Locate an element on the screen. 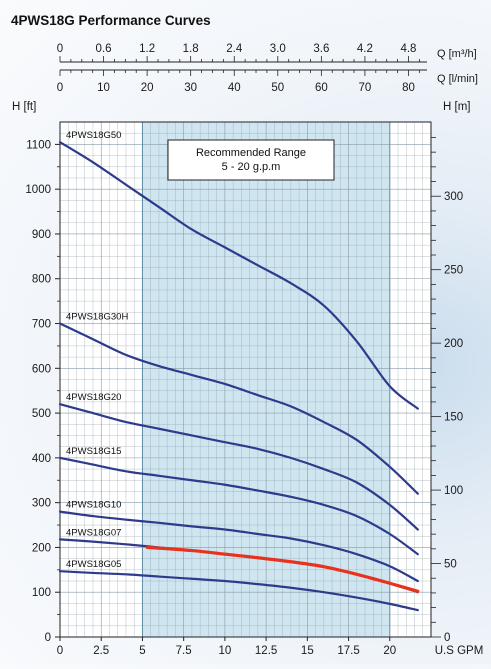 Image resolution: width=491 pixels, height=669 pixels. x-top-lmin-tick-label: 60 is located at coordinates (321, 88).